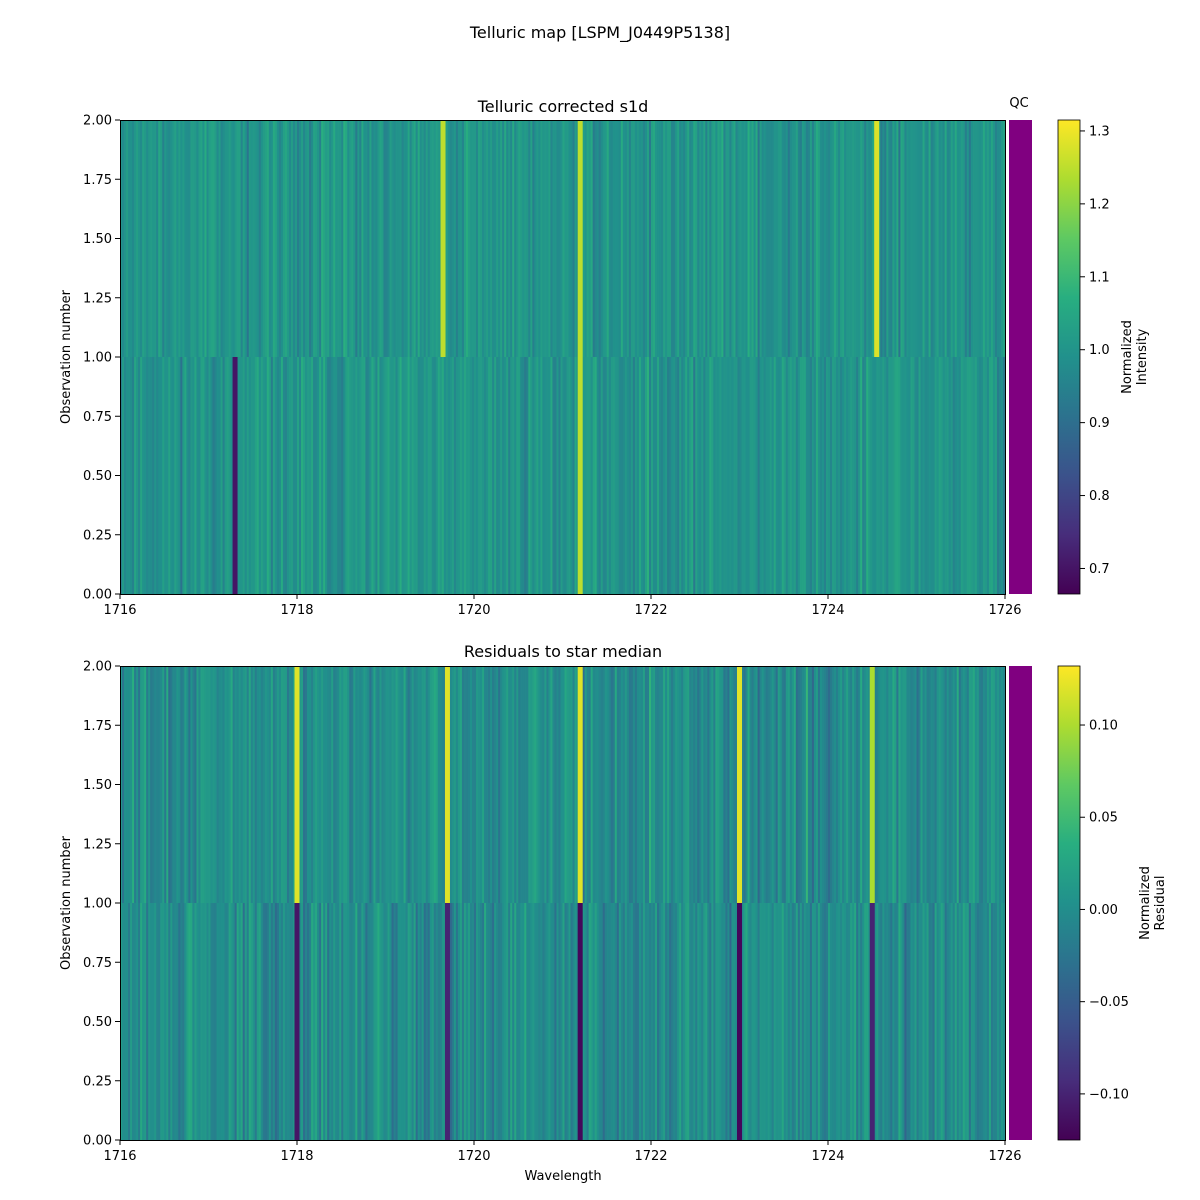 The image size is (1200, 1200). I want to click on x-tick-label: 1724, so click(827, 610).